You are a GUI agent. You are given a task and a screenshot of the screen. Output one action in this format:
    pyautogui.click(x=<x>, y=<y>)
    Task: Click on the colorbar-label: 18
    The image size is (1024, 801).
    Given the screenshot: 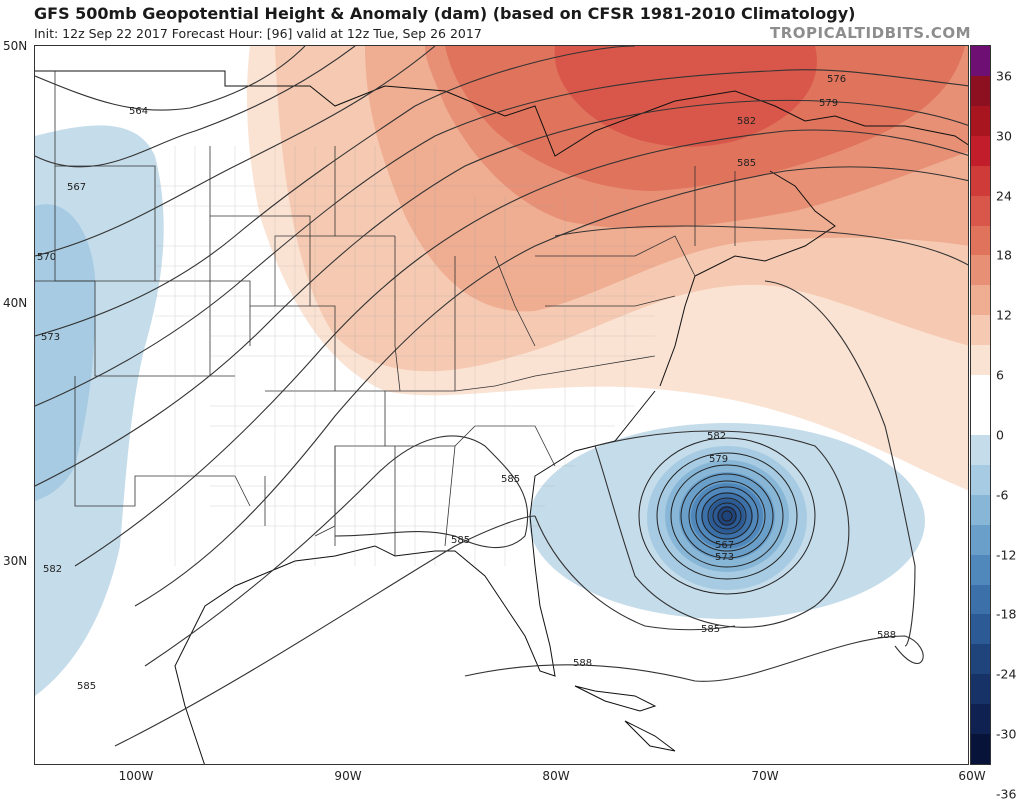 What is the action you would take?
    pyautogui.click(x=1004, y=255)
    